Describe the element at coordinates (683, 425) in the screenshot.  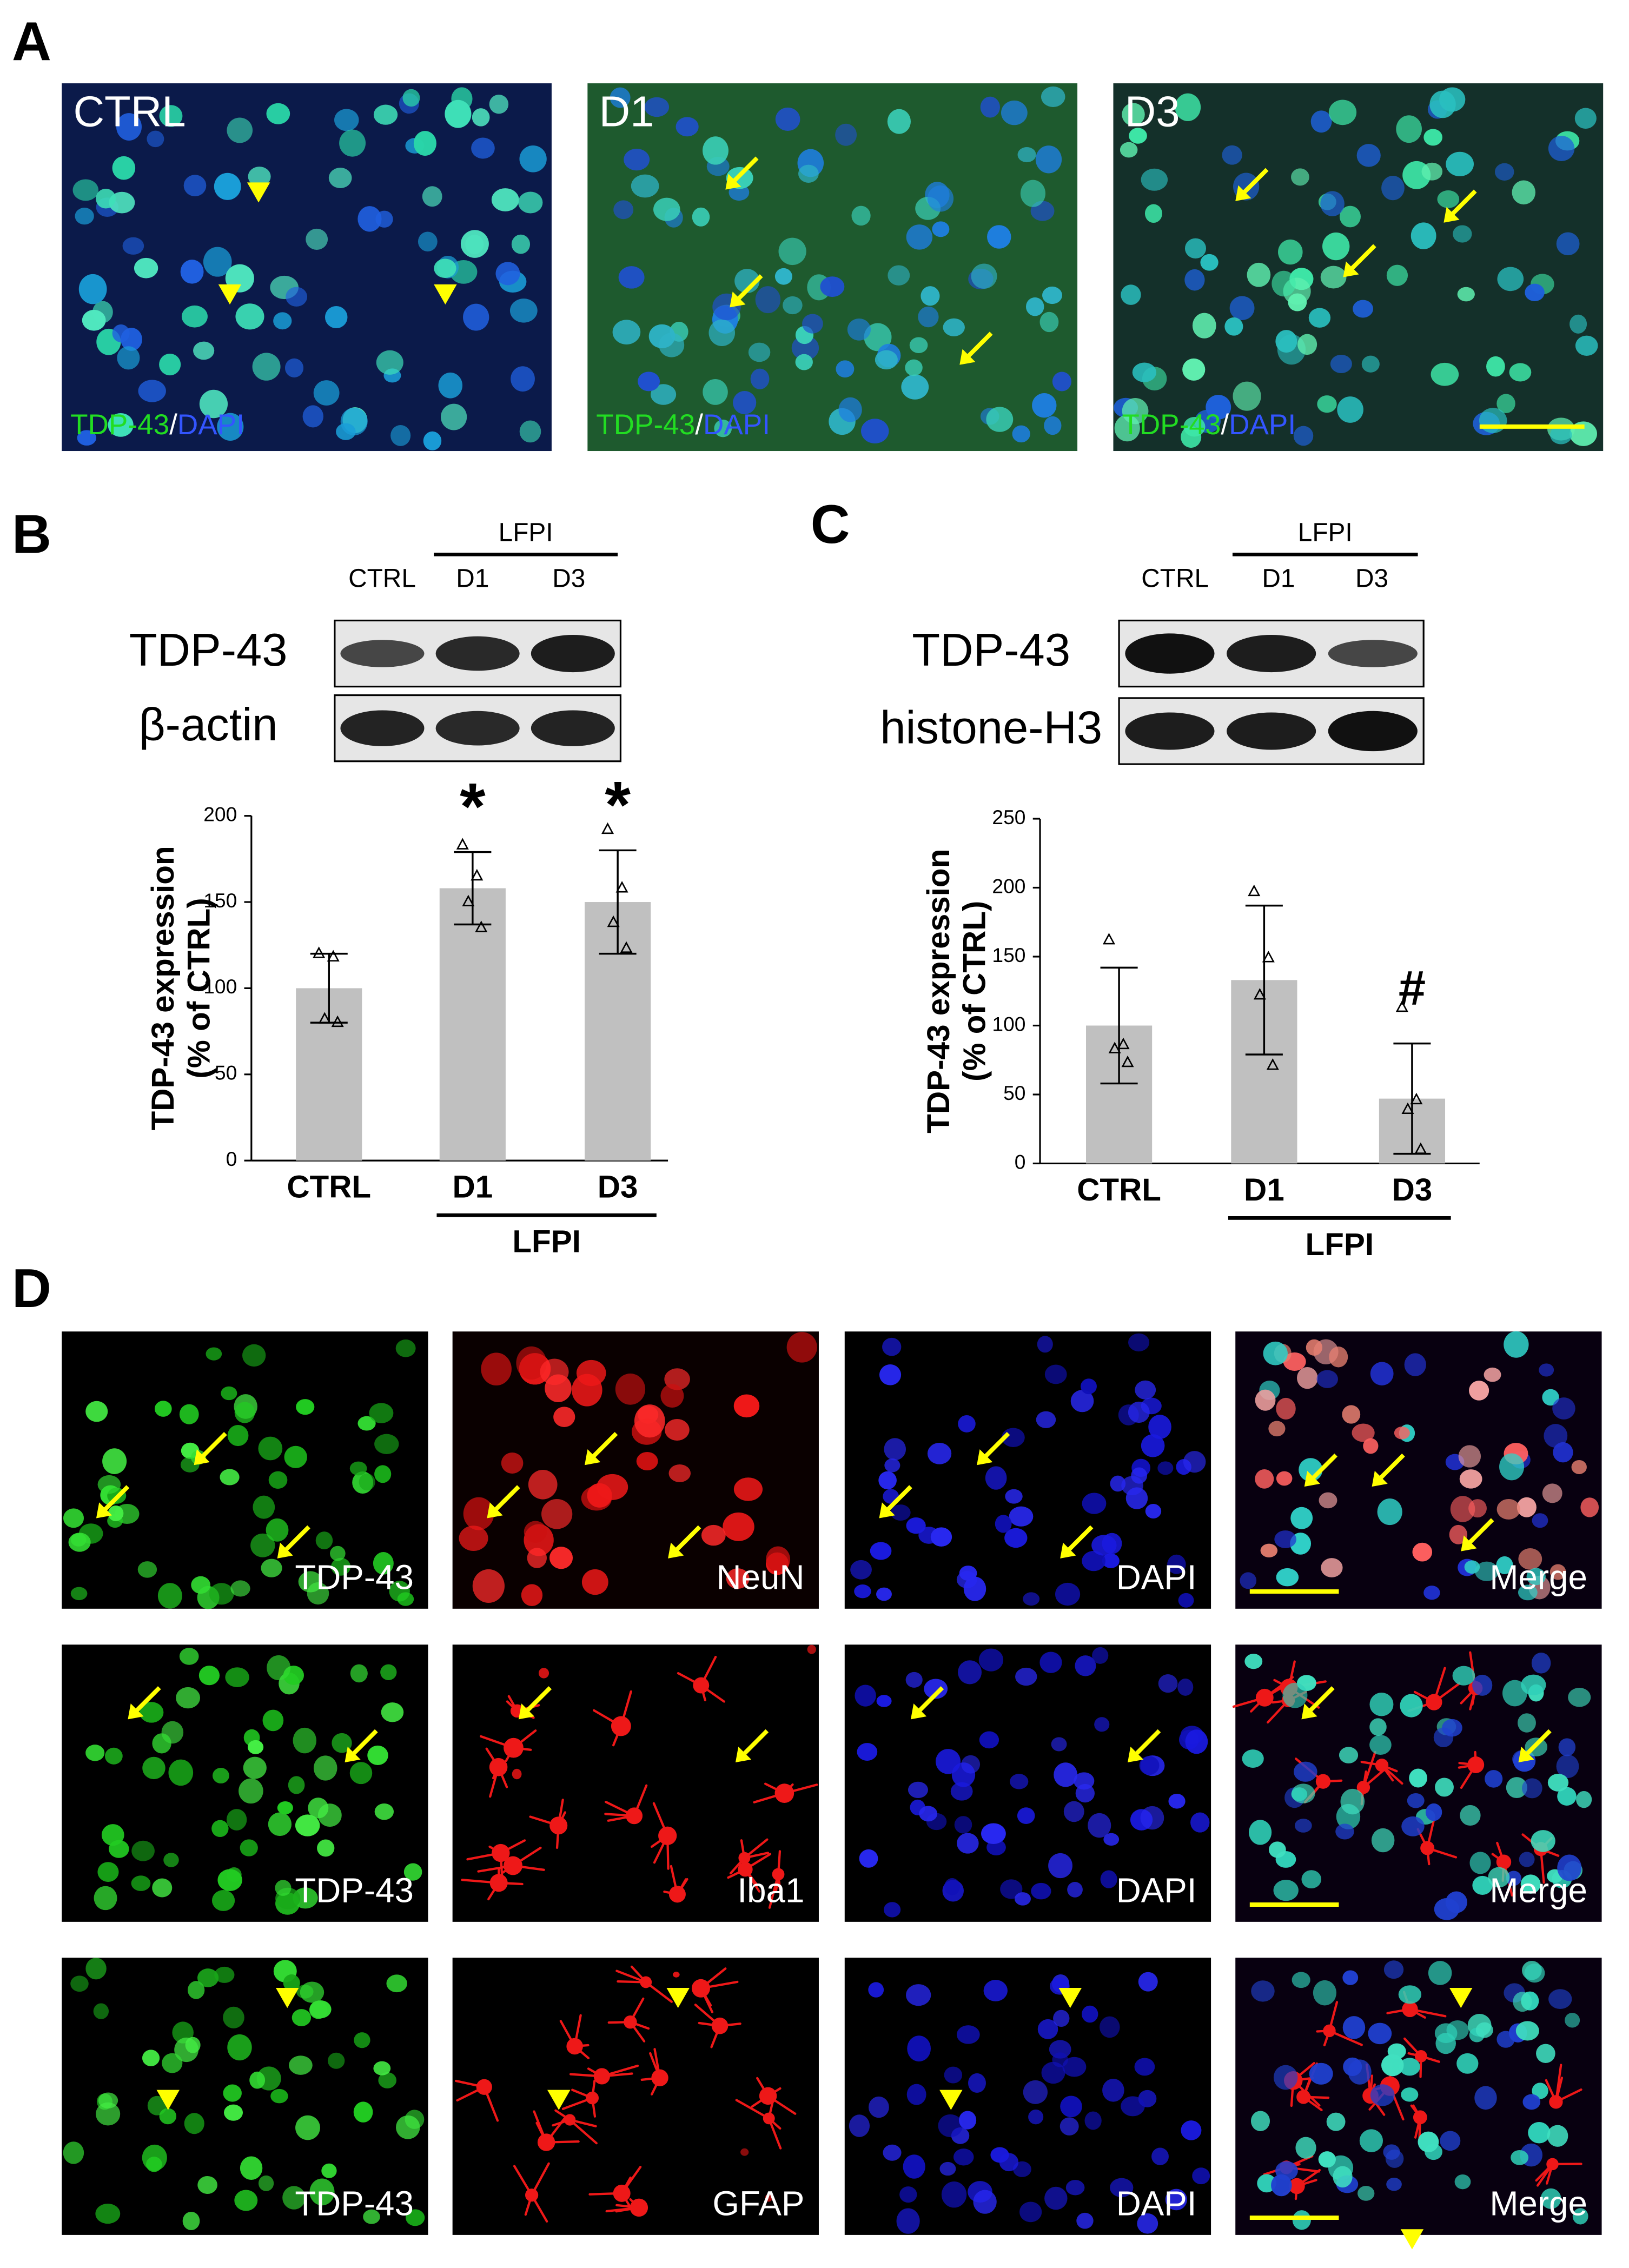
I see `stain-label: TDP-43/DAPI` at that location.